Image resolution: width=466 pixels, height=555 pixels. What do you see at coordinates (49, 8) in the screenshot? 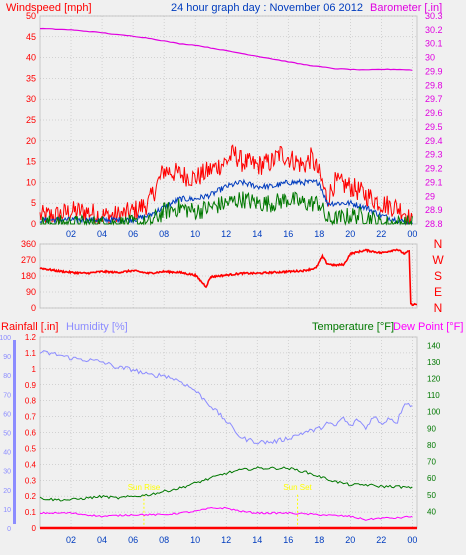
I see `windspeed-axis-title: Windspeed [mph]` at bounding box center [49, 8].